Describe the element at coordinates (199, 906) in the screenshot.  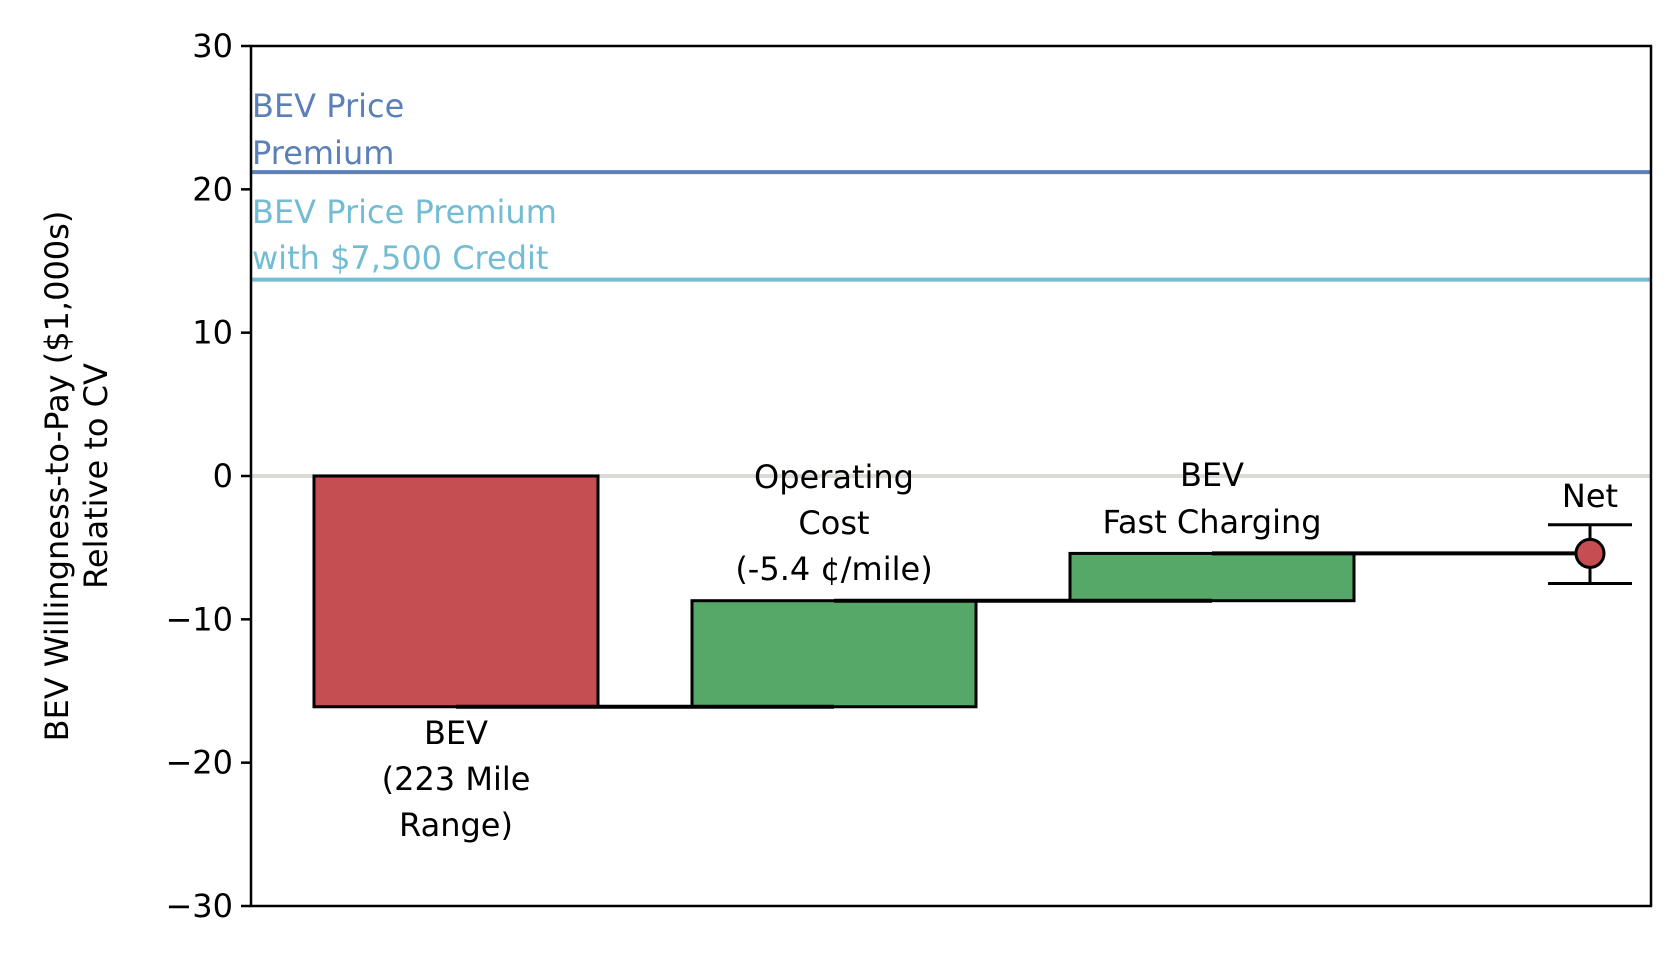
I see `y-tick-label: −30` at that location.